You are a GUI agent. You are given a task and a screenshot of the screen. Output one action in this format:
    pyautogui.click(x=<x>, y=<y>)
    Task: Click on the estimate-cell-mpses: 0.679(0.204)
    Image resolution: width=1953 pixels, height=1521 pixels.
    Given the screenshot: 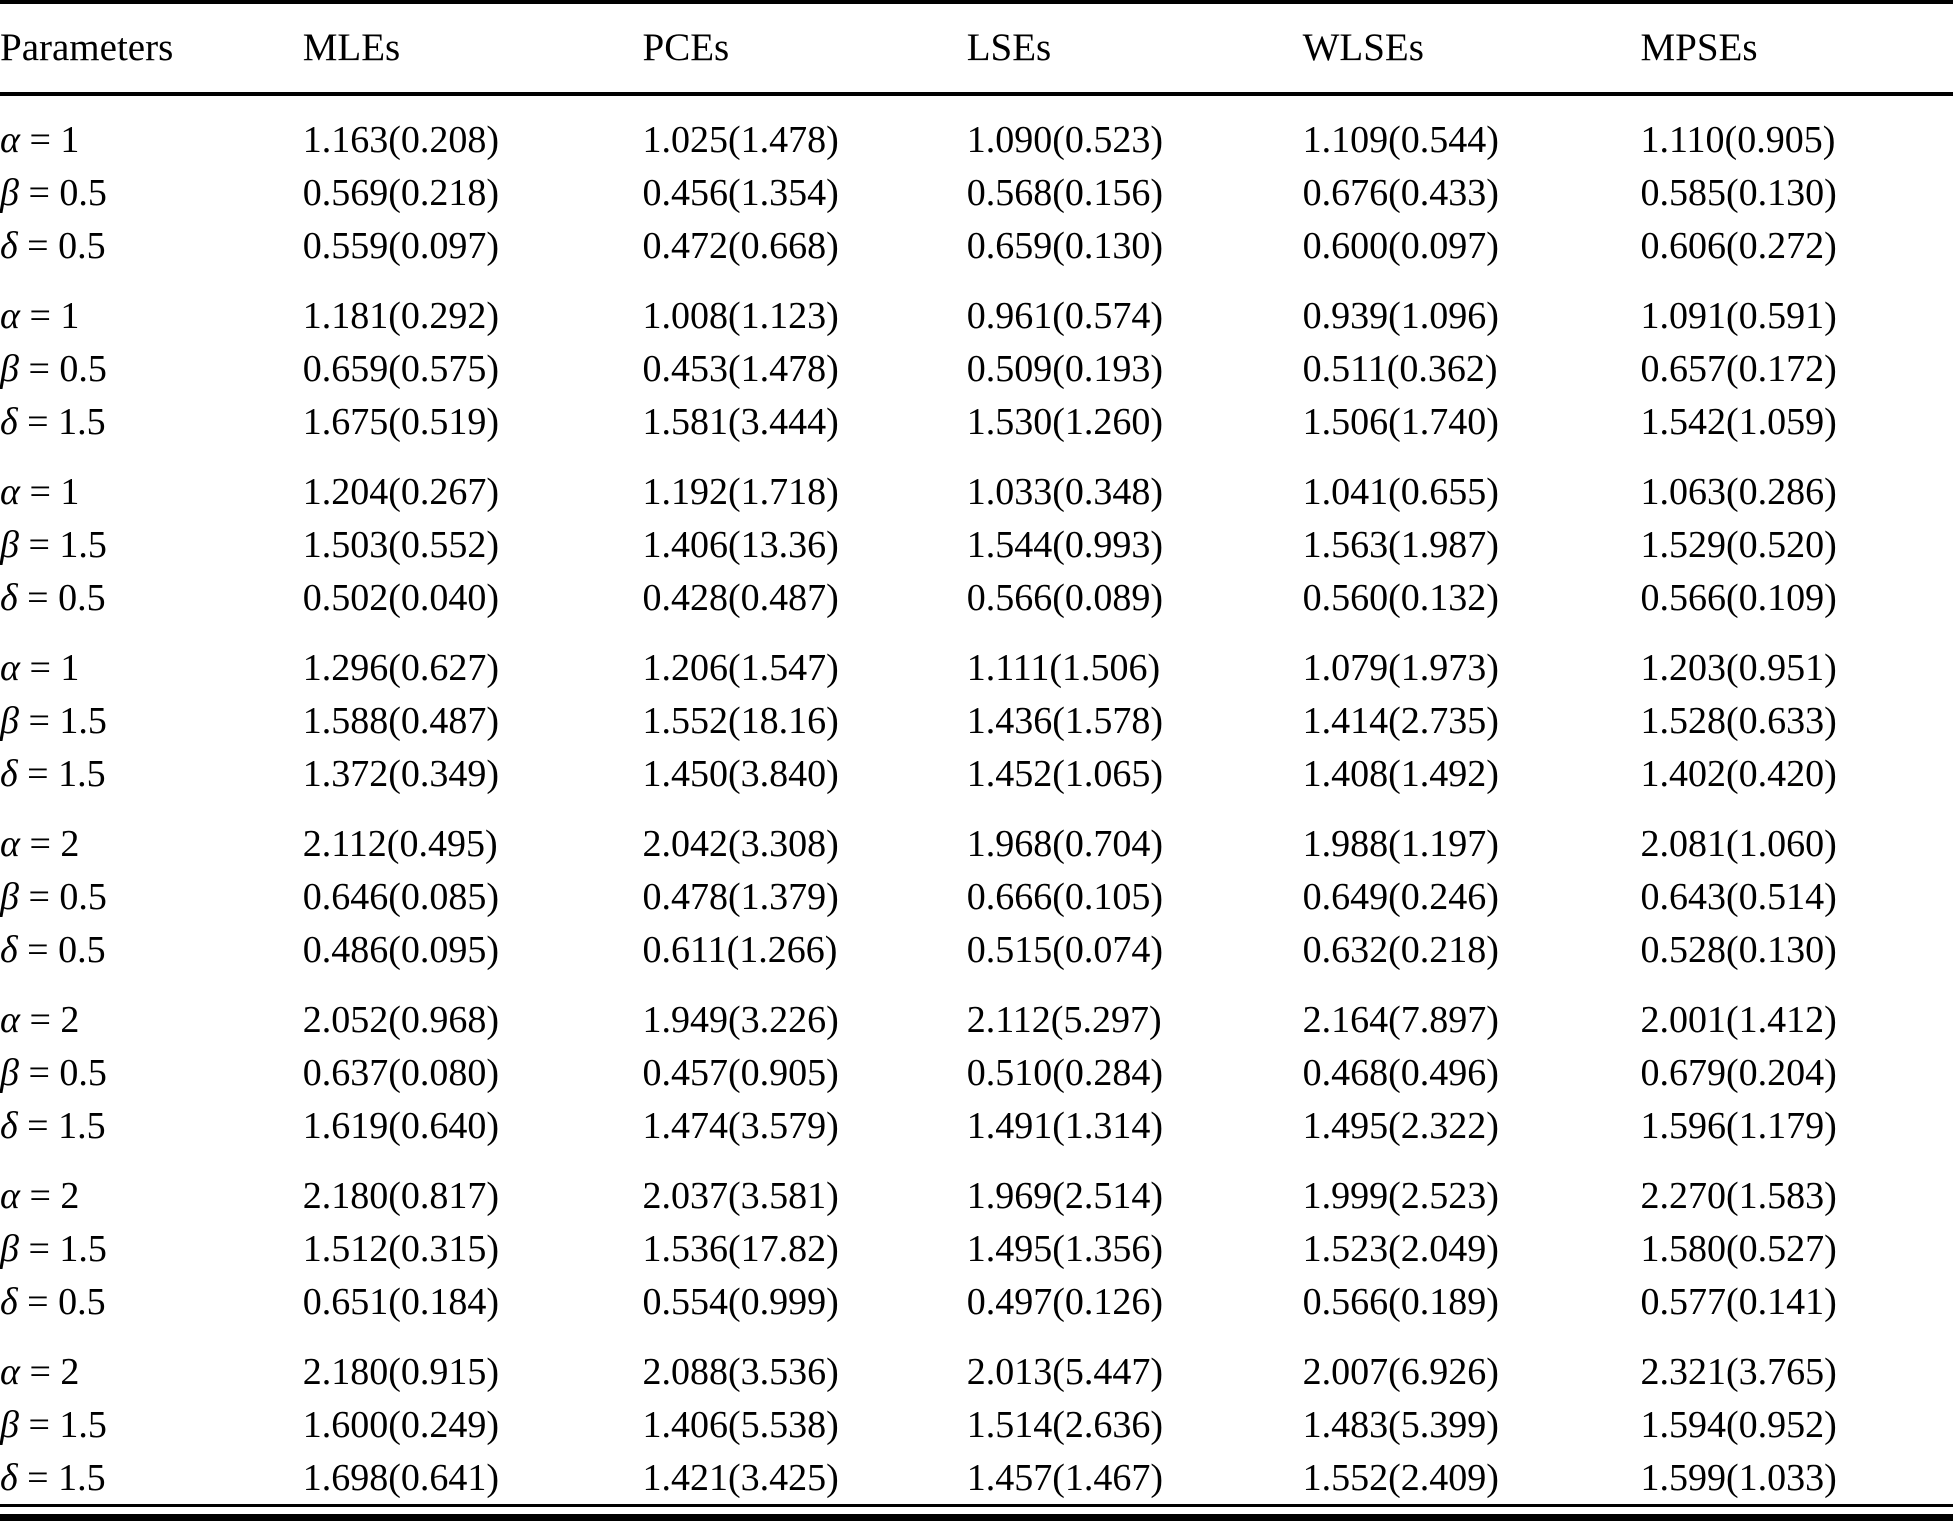 What is the action you would take?
    pyautogui.click(x=1738, y=1072)
    